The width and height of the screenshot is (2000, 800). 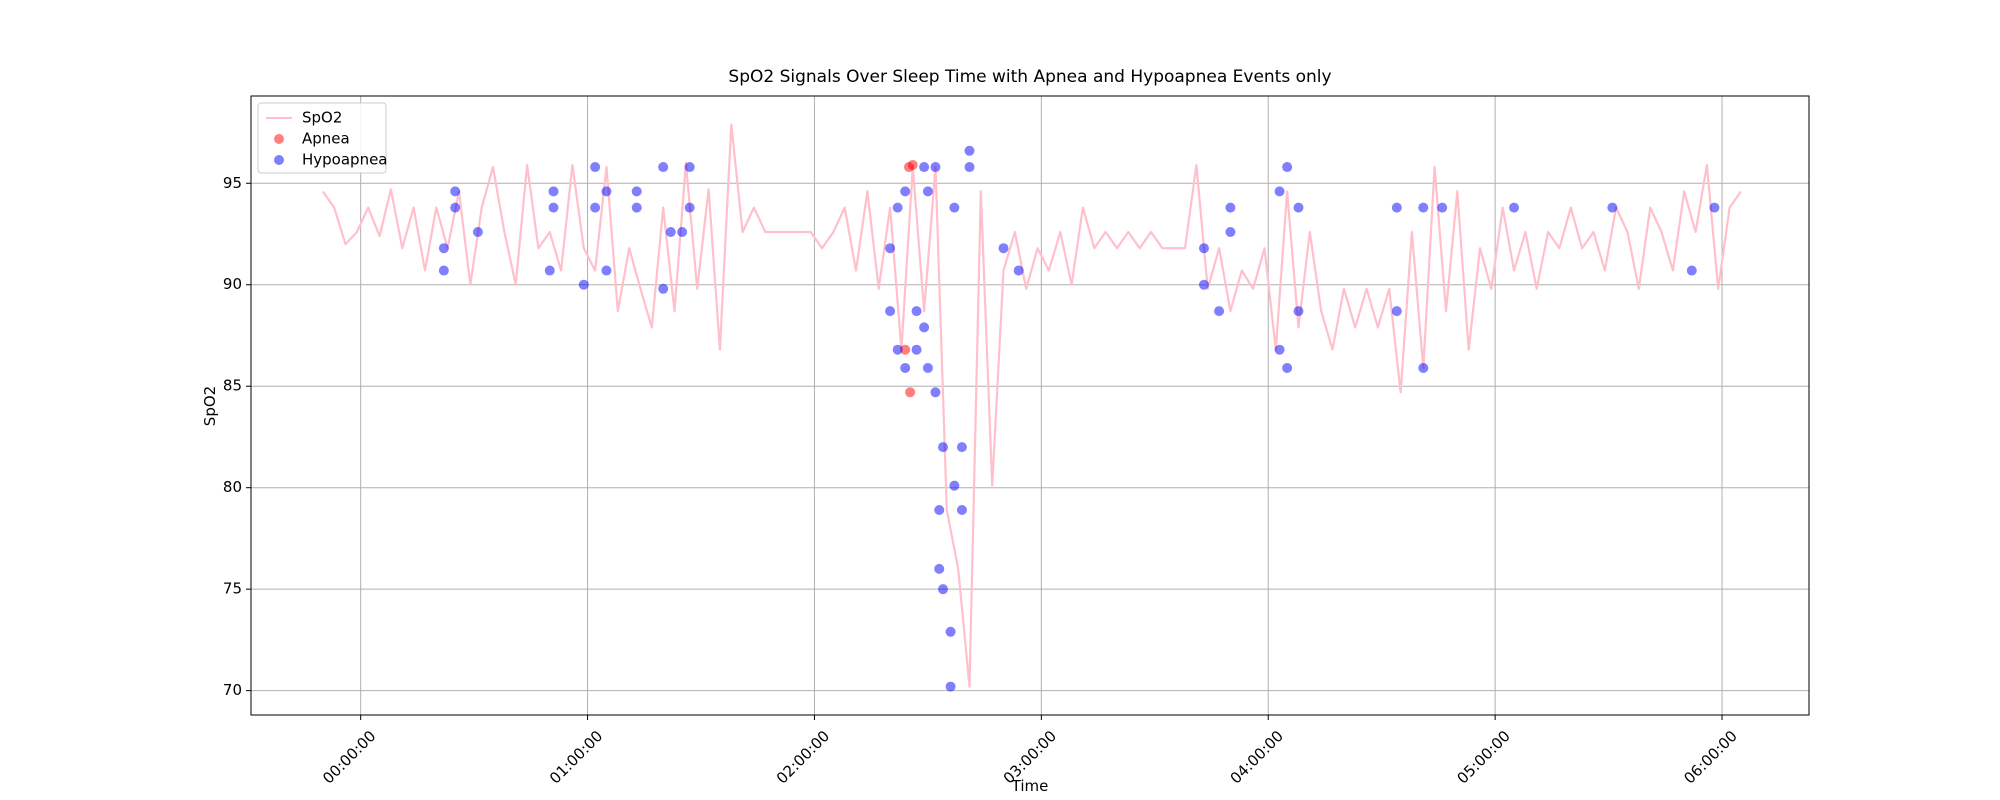 What do you see at coordinates (232, 589) in the screenshot?
I see `y-tick-label: 75` at bounding box center [232, 589].